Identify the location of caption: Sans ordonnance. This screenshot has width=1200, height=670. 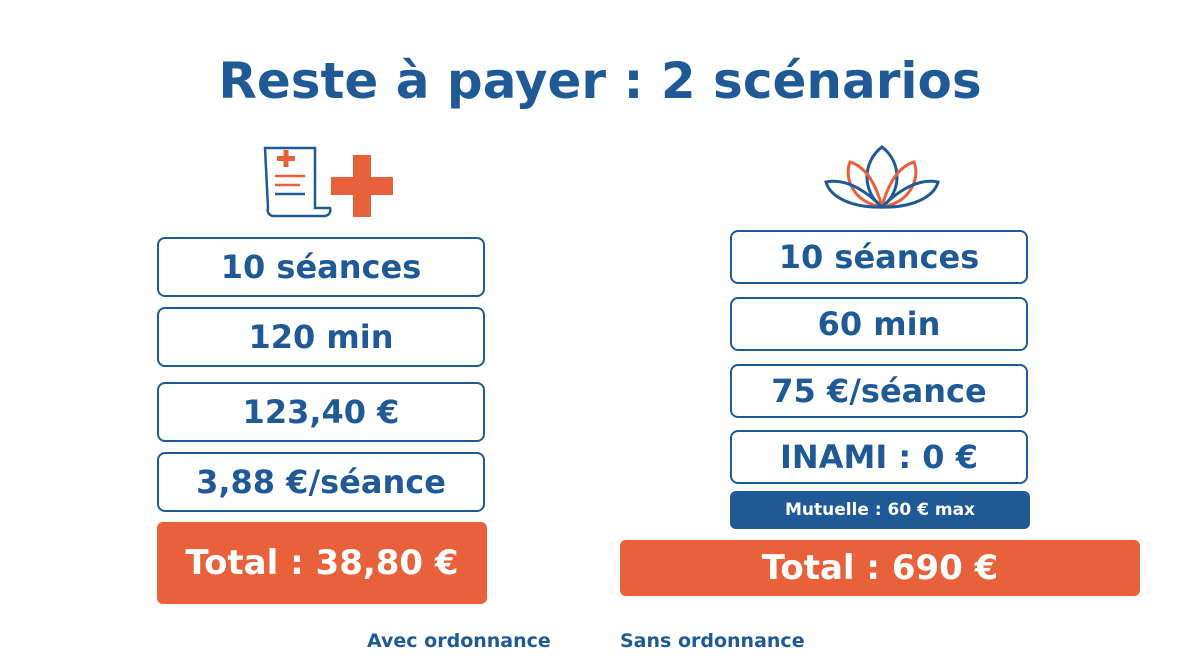
(712, 641).